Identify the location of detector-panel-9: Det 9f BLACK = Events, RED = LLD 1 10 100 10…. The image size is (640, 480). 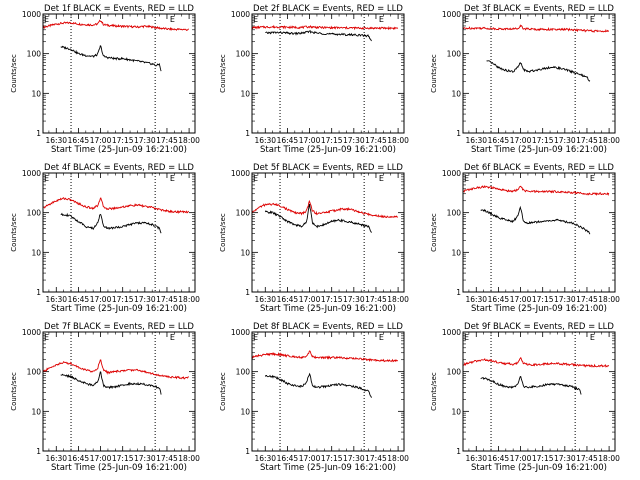
(525, 397).